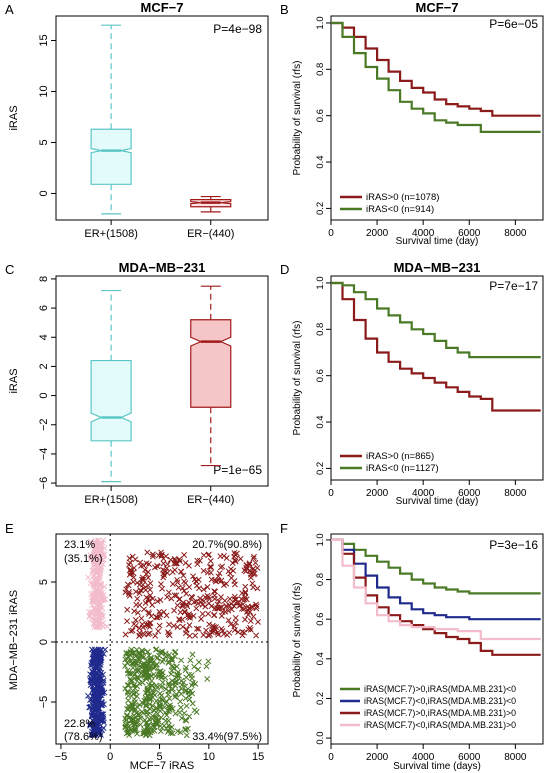 This screenshot has width=550, height=773. Describe the element at coordinates (513, 286) in the screenshot. I see `p-value-label: P=7e−17` at that location.